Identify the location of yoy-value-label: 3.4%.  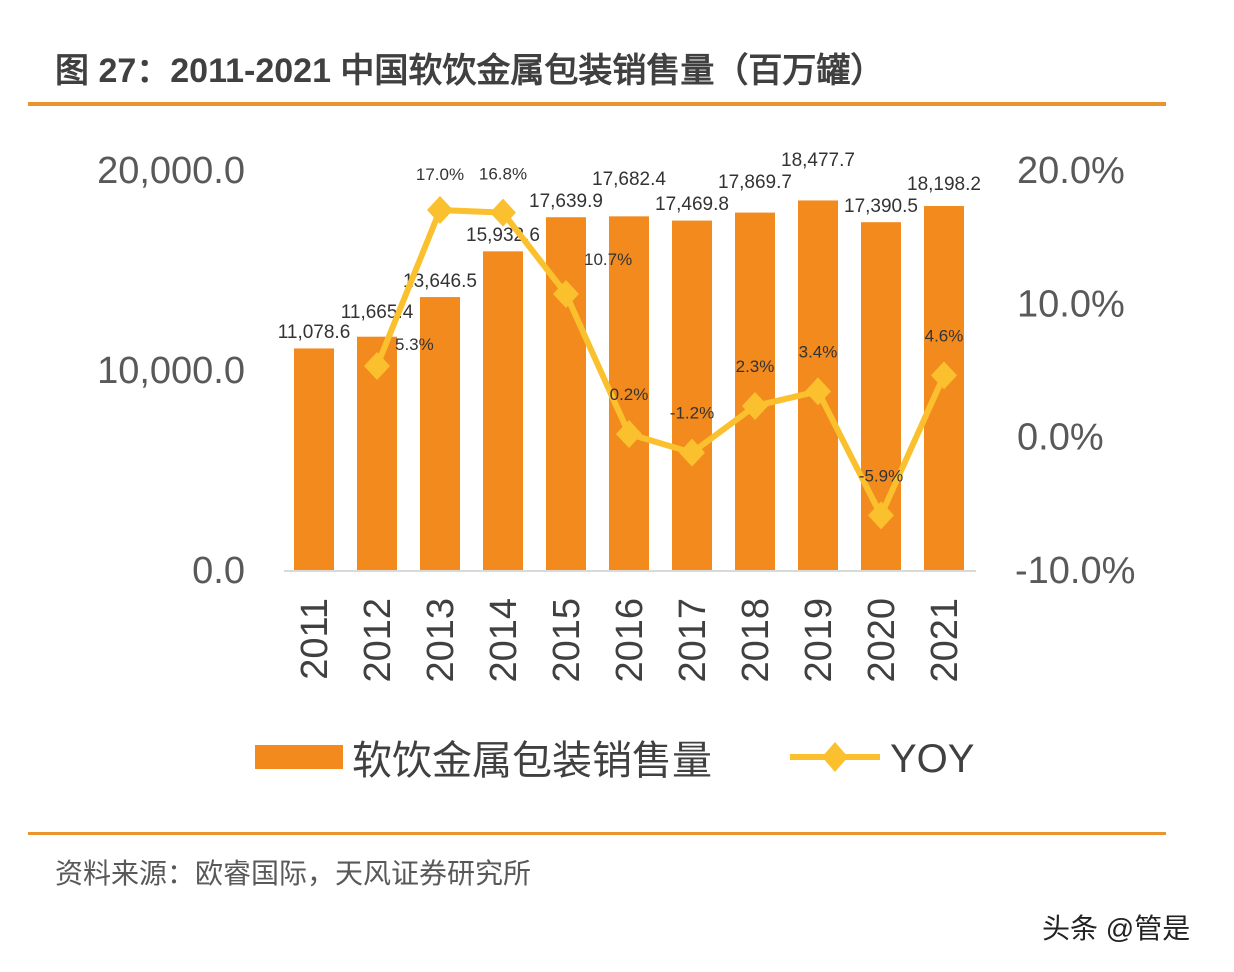
(818, 351).